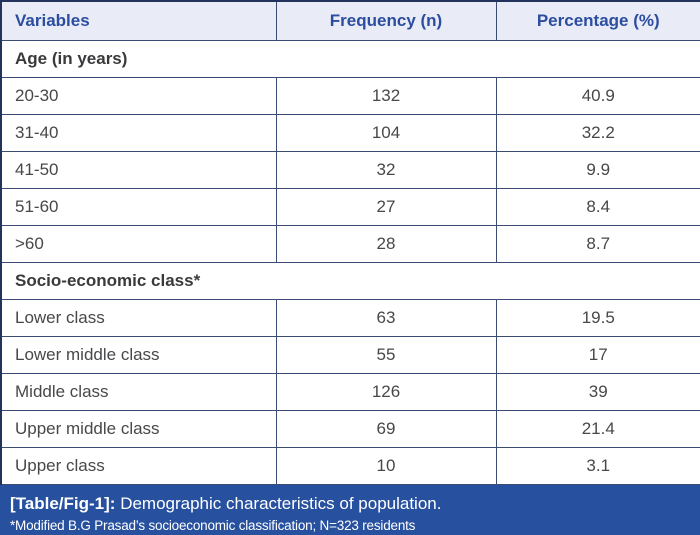 The height and width of the screenshot is (535, 700). I want to click on row-label: Middle class, so click(138, 392).